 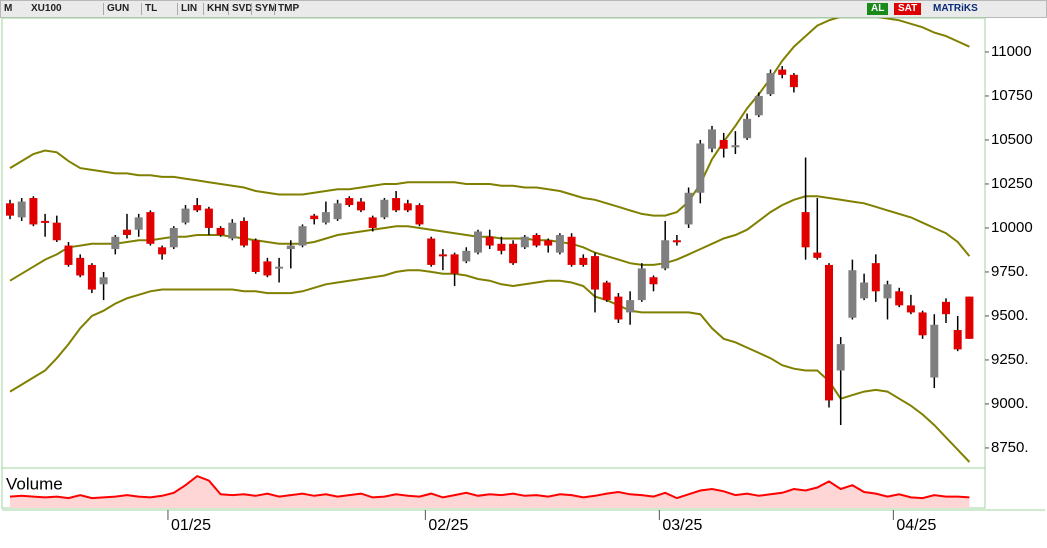 What do you see at coordinates (955, 8) in the screenshot?
I see `brand: MATRiKS` at bounding box center [955, 8].